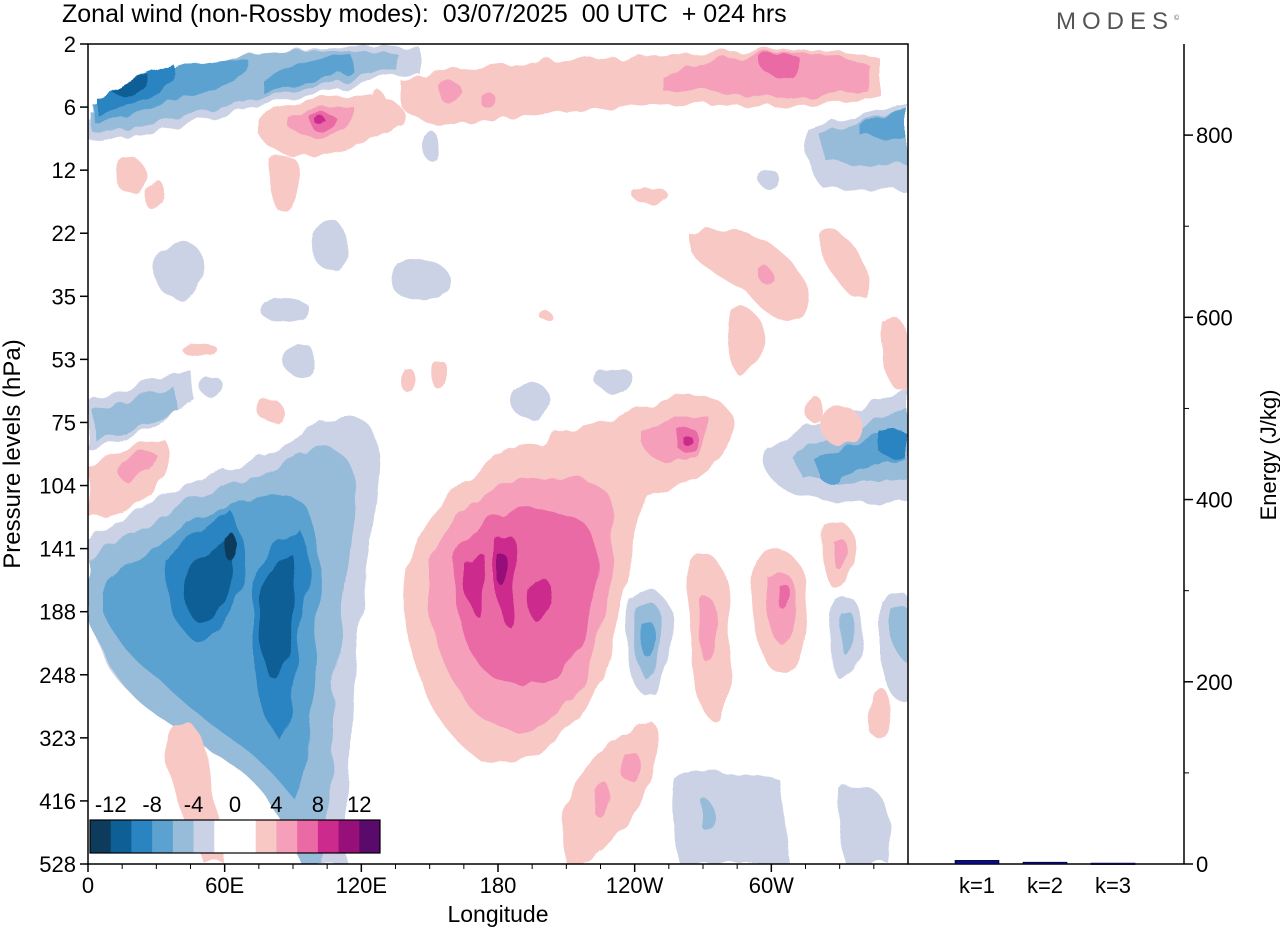  What do you see at coordinates (1202, 864) in the screenshot?
I see `energy-tick-label: 0` at bounding box center [1202, 864].